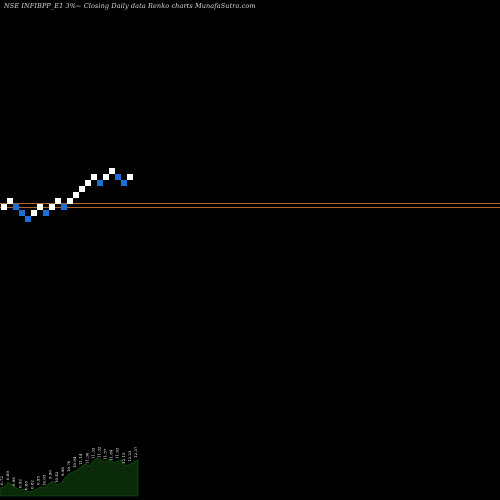  Describe the element at coordinates (50, 474) in the screenshot. I see `volume-label: 9.90` at that location.